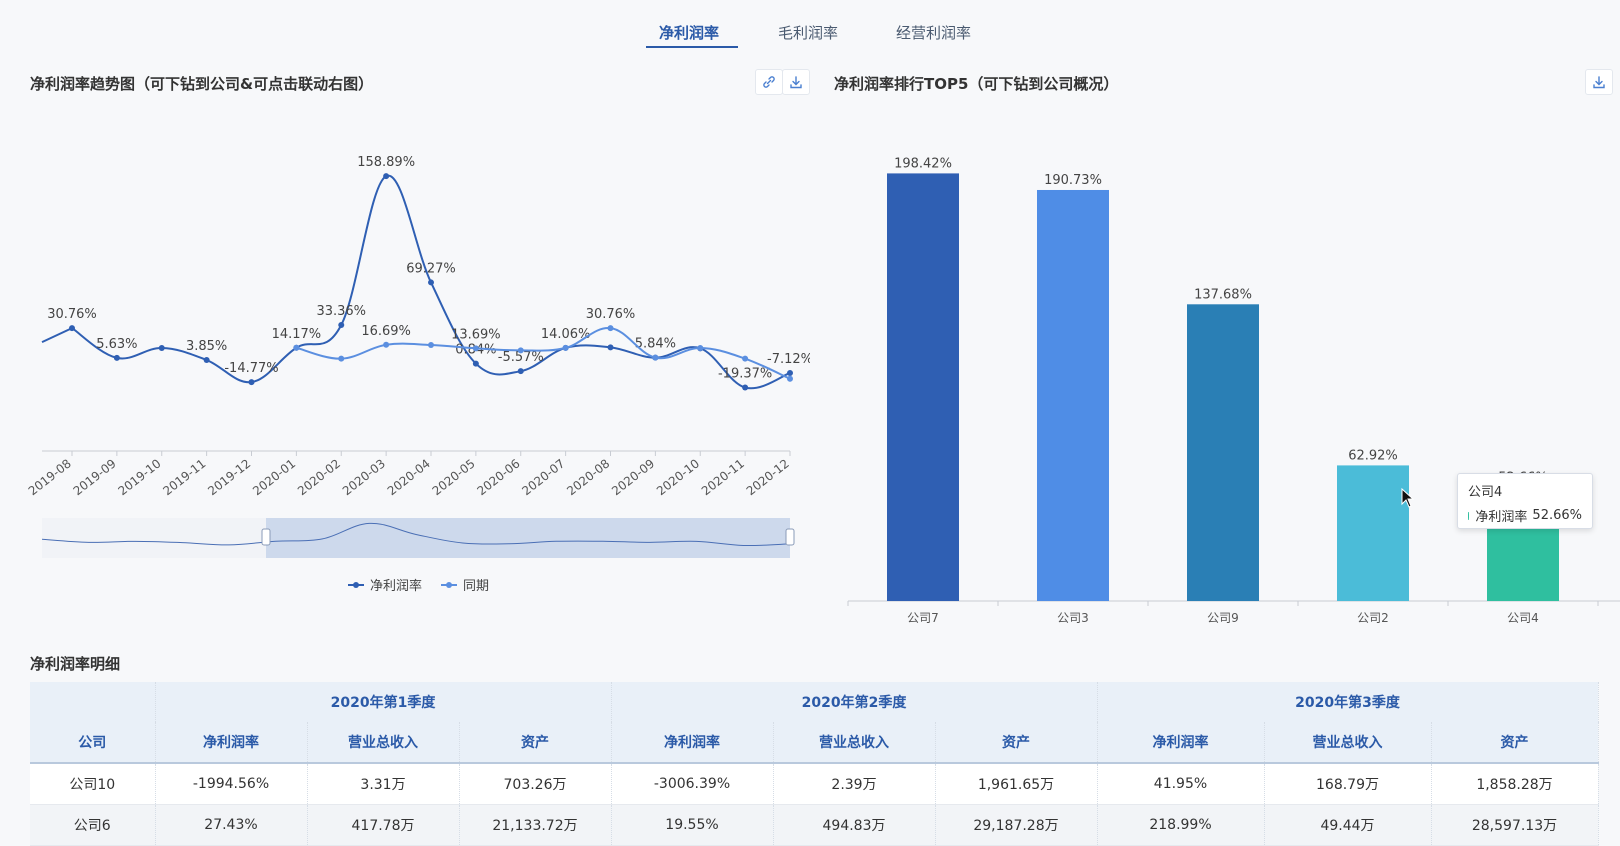  I want to click on legend-item-same-period: 同期, so click(465, 584).